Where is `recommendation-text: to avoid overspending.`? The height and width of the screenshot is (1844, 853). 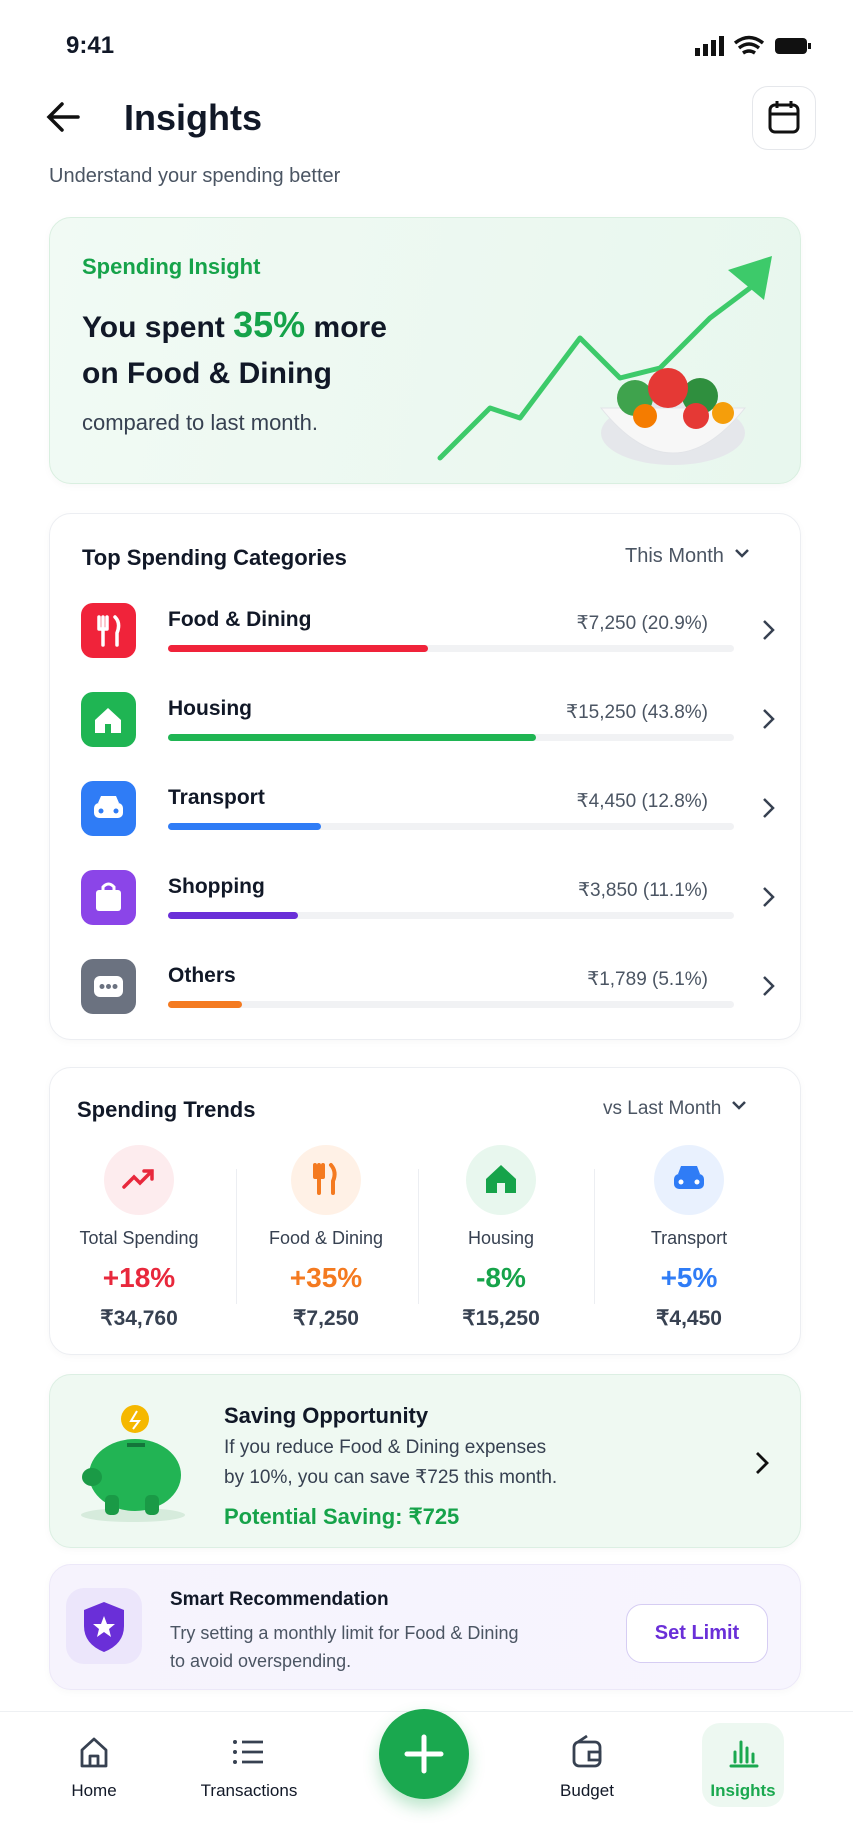 recommendation-text: to avoid overspending. is located at coordinates (261, 1661).